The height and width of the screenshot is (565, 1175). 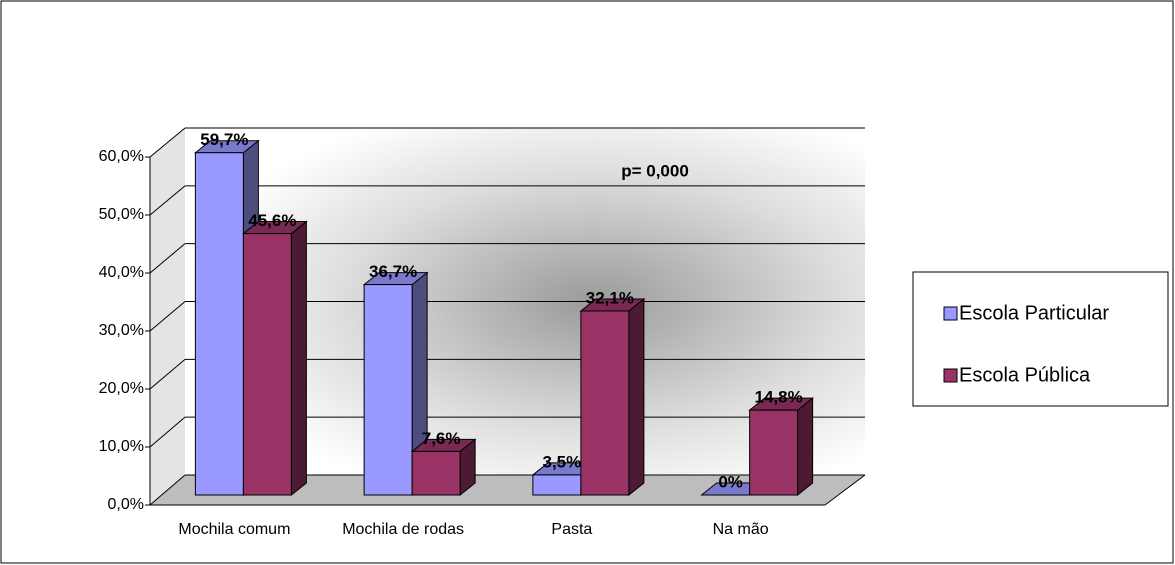 I want to click on x-tick-label: Na mão, so click(x=741, y=529).